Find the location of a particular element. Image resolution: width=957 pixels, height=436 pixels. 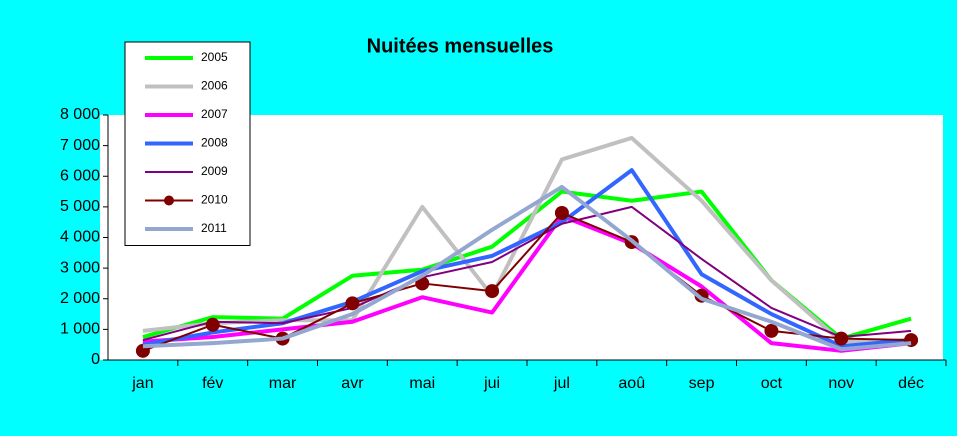

x-tick-label: nov is located at coordinates (841, 383).